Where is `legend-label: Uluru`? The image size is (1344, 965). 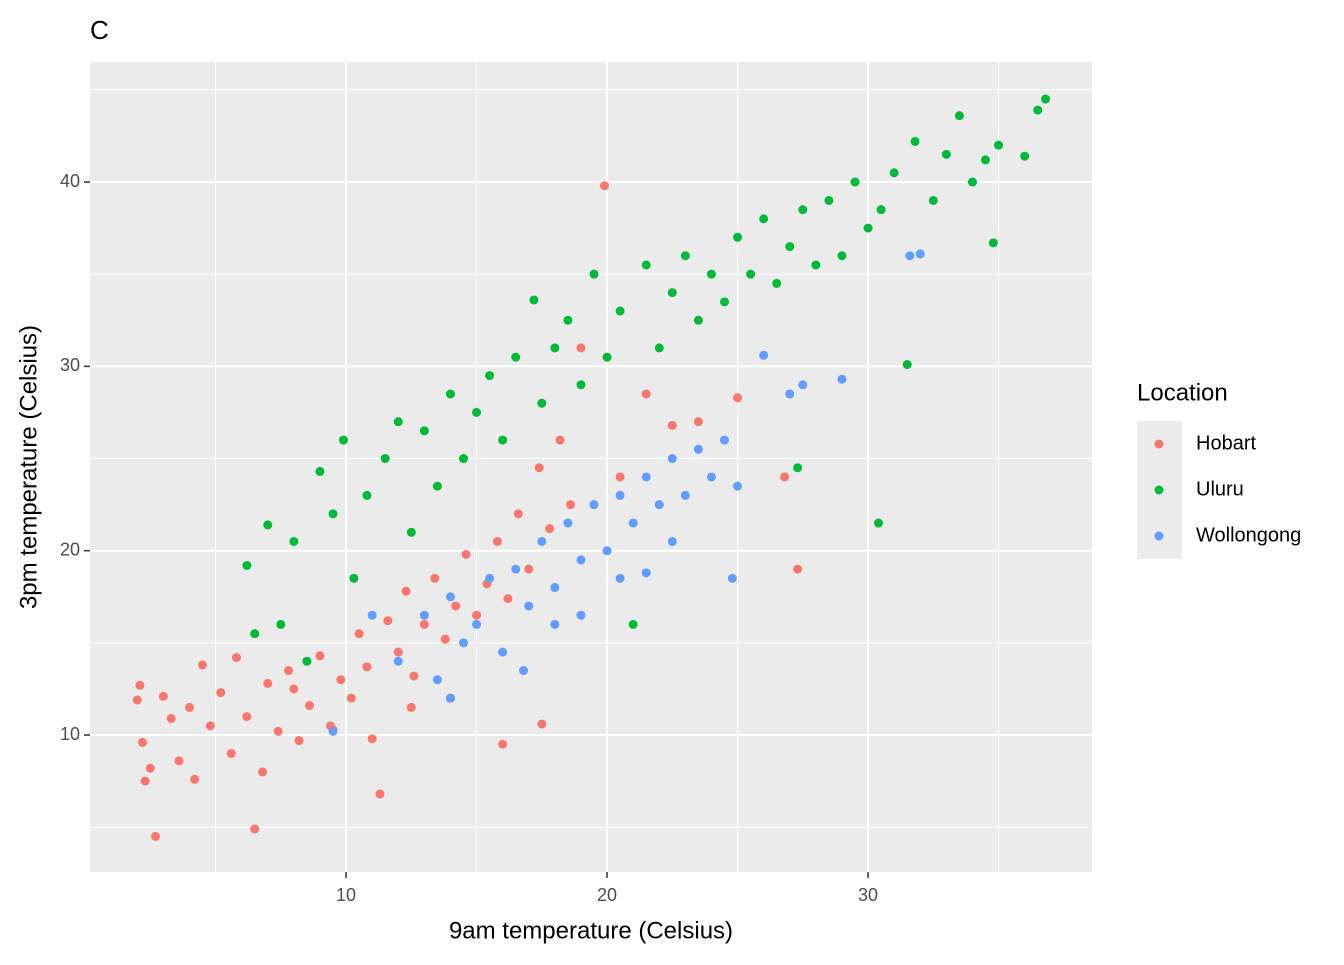
legend-label: Uluru is located at coordinates (1220, 489).